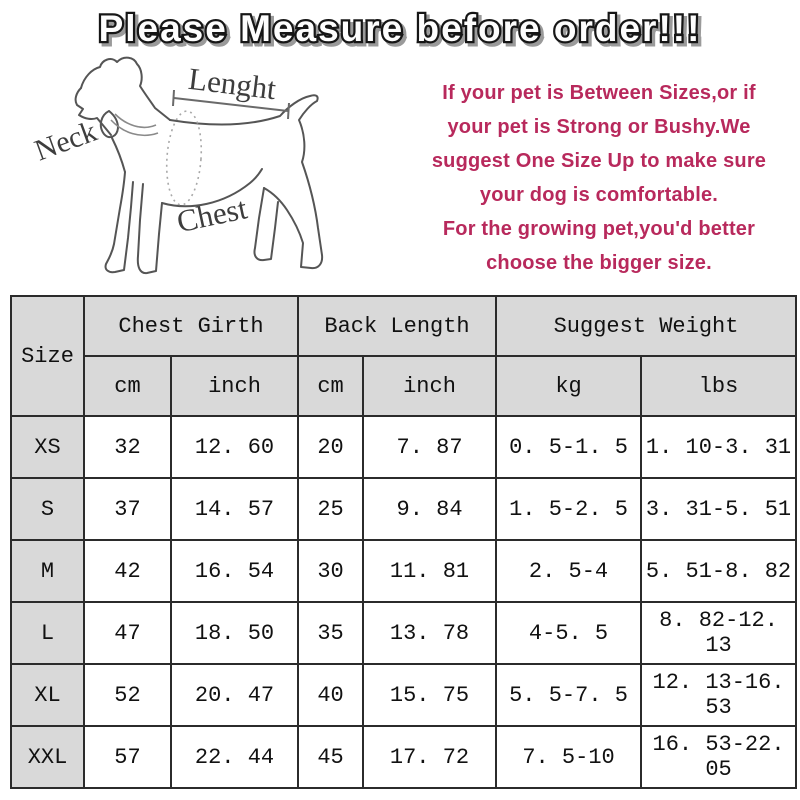 Image resolution: width=800 pixels, height=800 pixels. What do you see at coordinates (599, 229) in the screenshot?
I see `advice-line: For the growing pet,you'd better` at bounding box center [599, 229].